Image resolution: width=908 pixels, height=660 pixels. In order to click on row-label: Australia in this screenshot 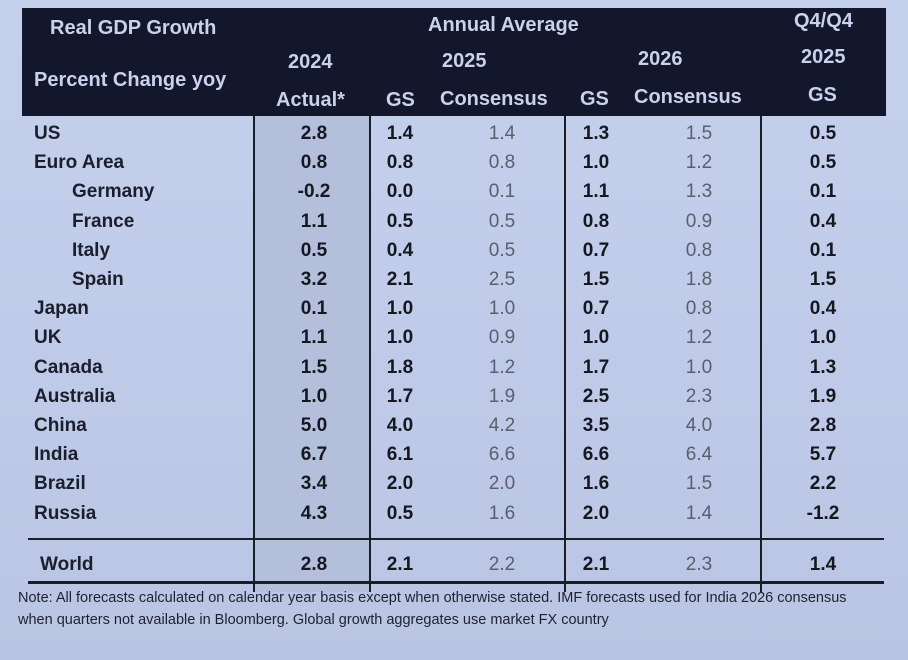, I will do `click(75, 396)`.